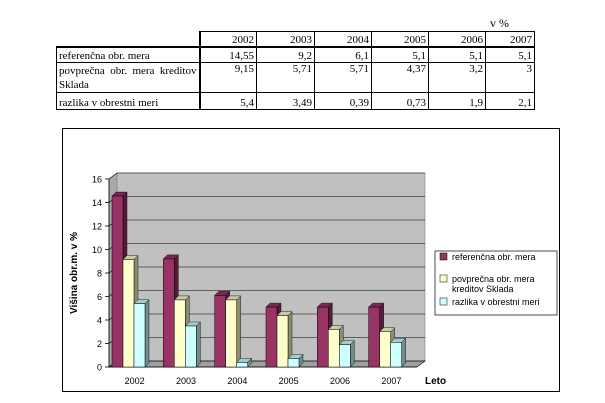 The width and height of the screenshot is (605, 403). I want to click on table-cell: 3,2, so click(457, 77).